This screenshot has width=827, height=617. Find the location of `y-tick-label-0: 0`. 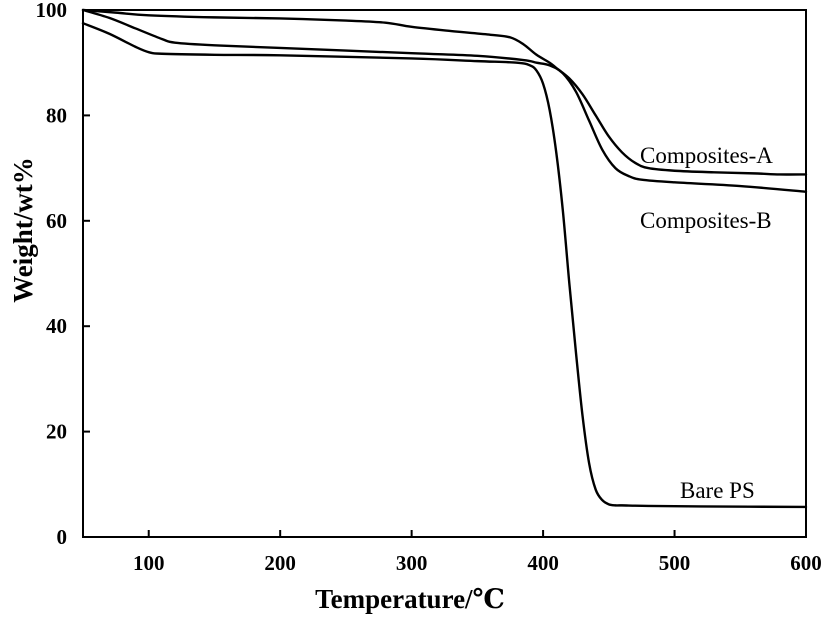

y-tick-label-0: 0 is located at coordinates (62, 537).